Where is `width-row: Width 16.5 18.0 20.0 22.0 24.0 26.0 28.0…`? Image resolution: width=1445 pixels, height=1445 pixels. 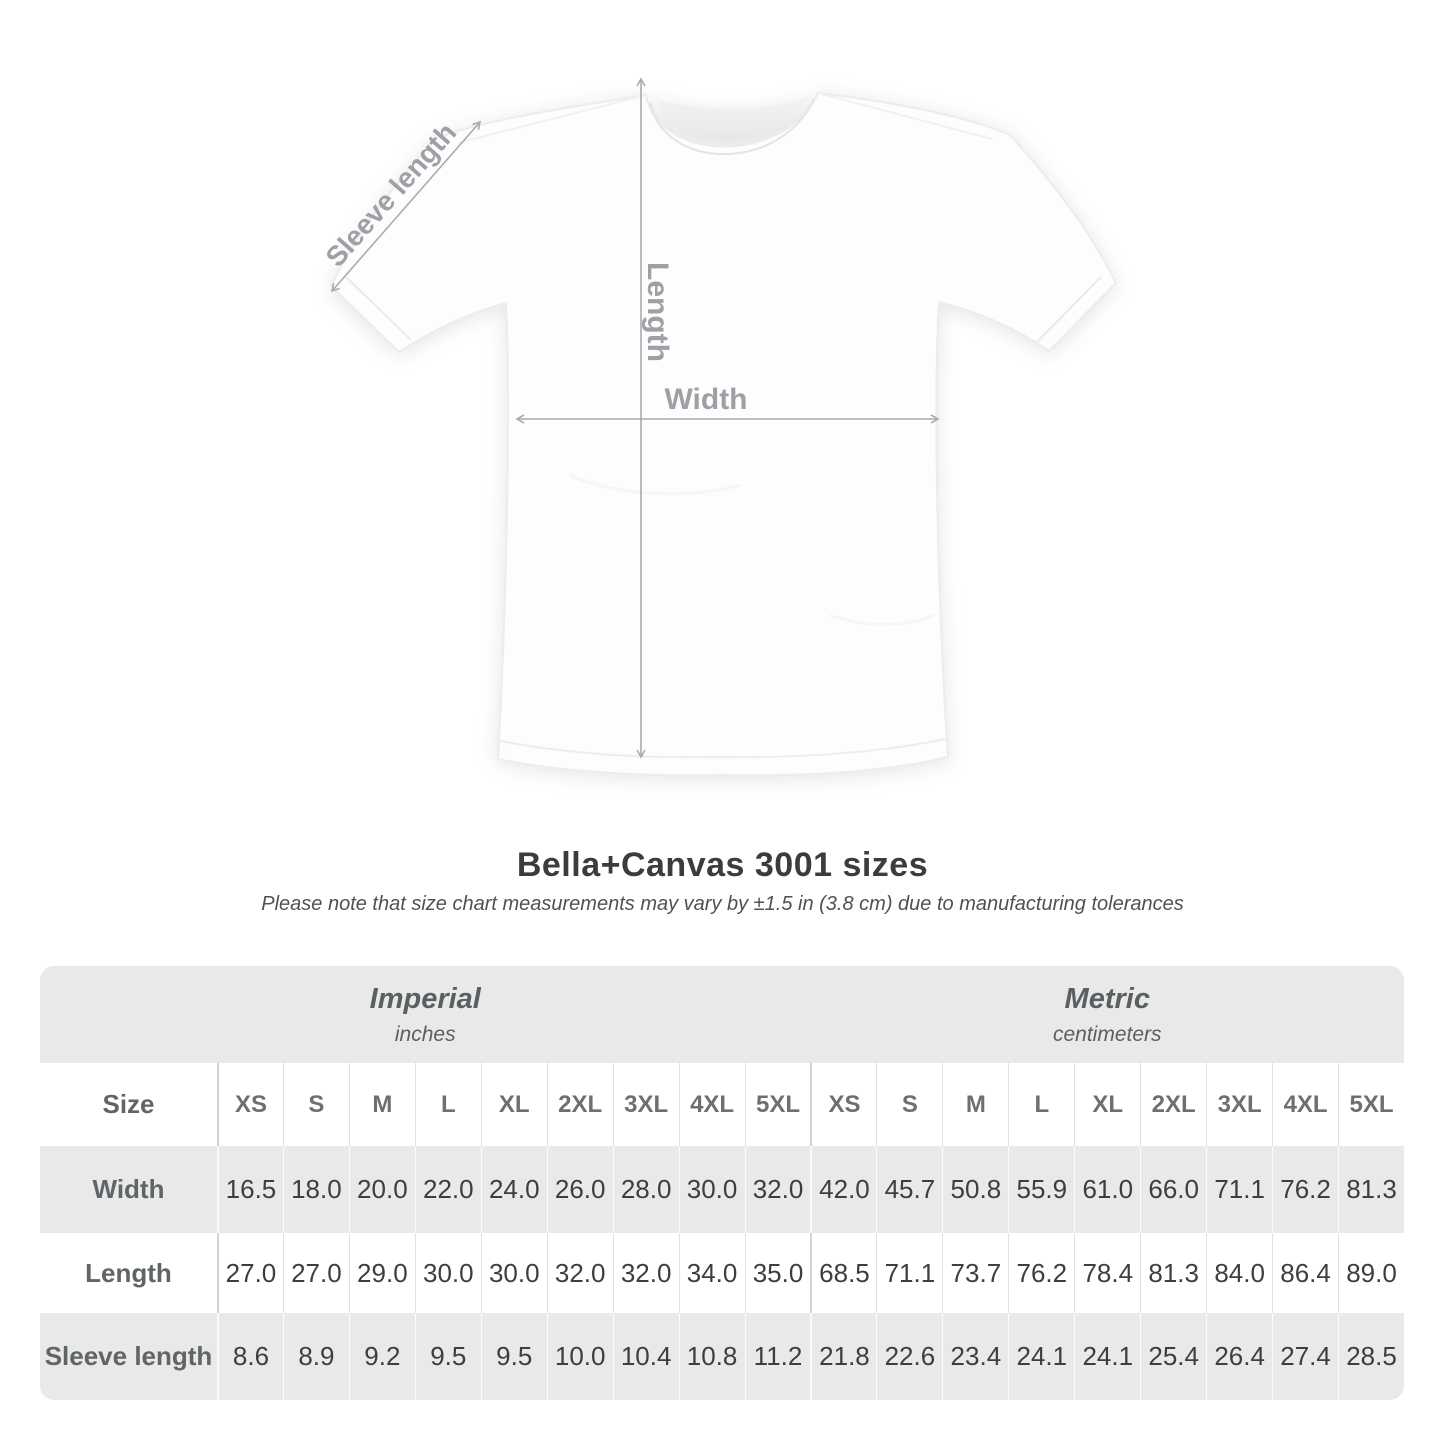
width-row: Width 16.5 18.0 20.0 22.0 24.0 26.0 28.0… is located at coordinates (722, 1189).